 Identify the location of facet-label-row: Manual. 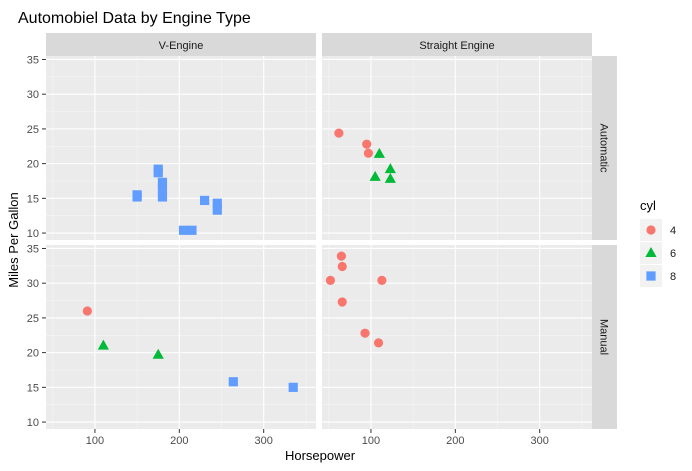
(604, 337).